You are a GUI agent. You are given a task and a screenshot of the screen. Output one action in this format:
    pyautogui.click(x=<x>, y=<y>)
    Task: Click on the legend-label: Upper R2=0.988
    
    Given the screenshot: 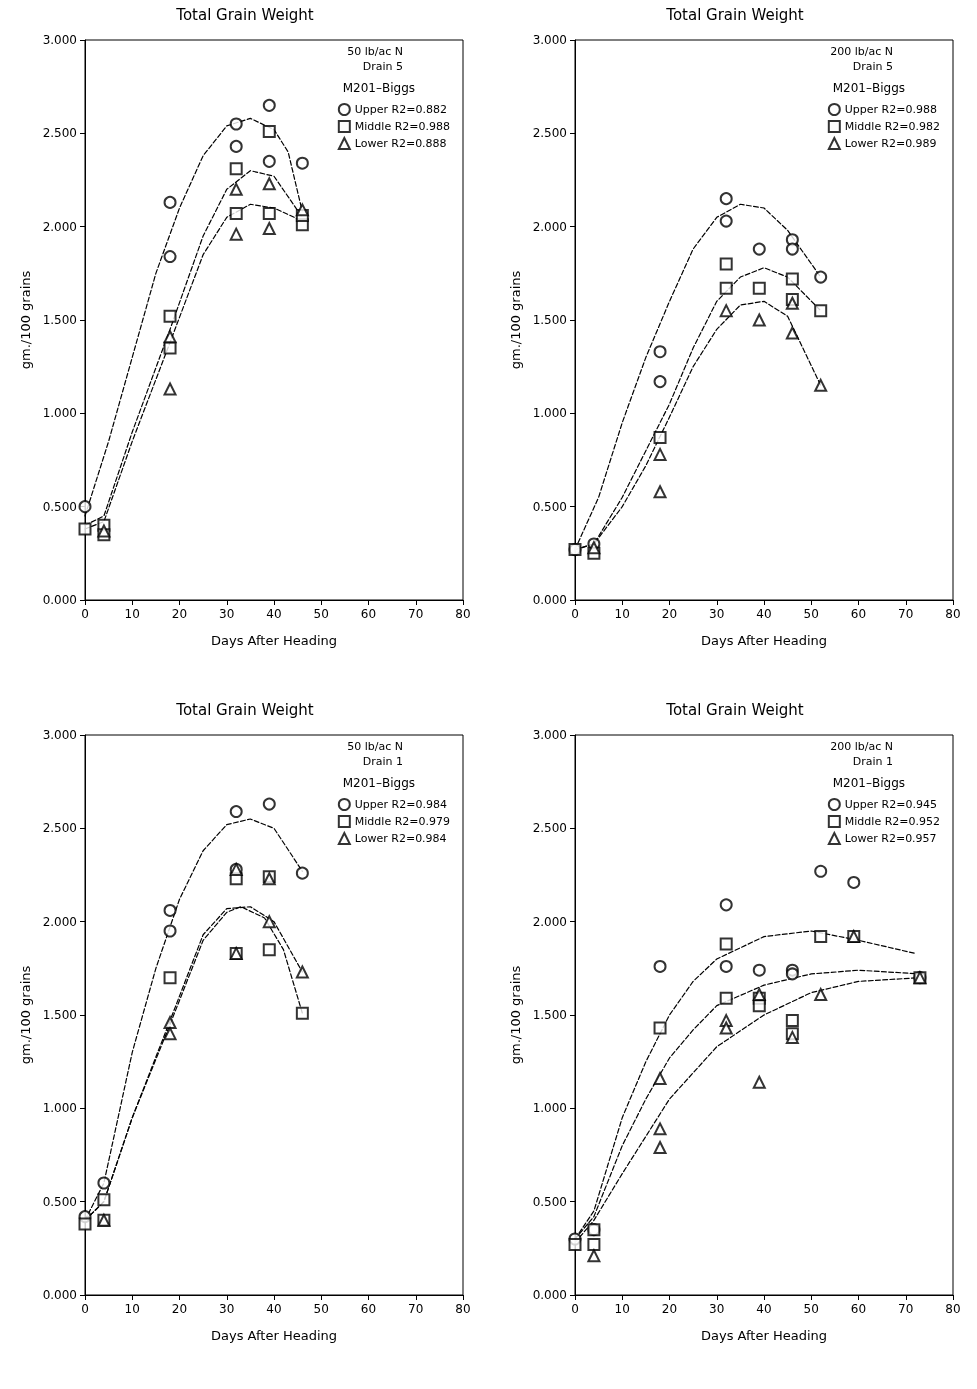 What is the action you would take?
    pyautogui.click(x=890, y=109)
    